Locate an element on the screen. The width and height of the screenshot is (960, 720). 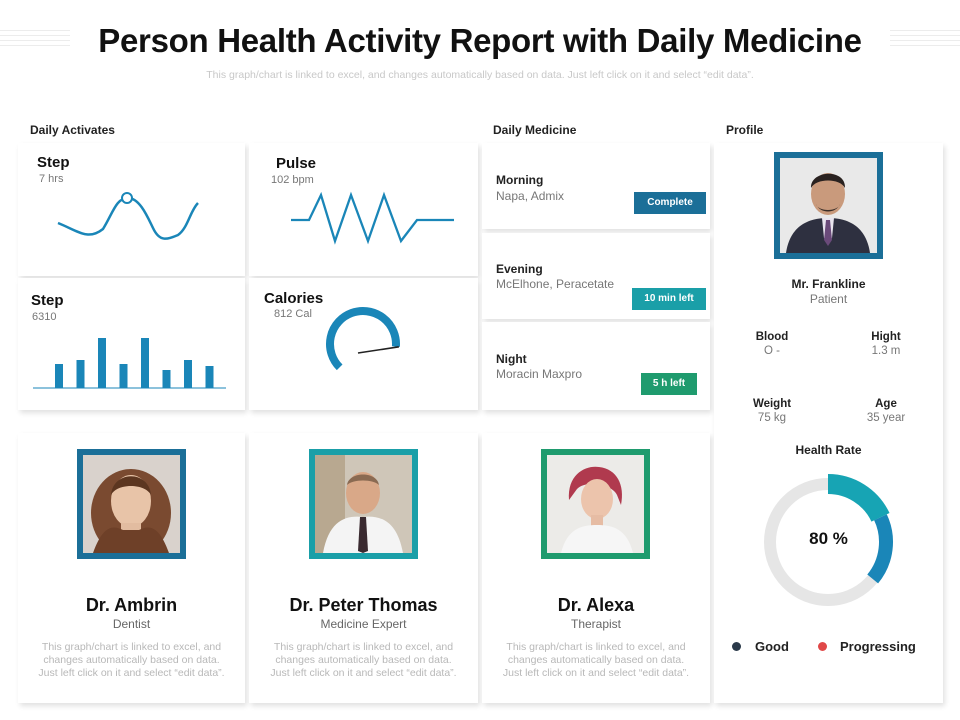
activity-card-pulse: Pulse 102 bpm is located at coordinates (363, 209).